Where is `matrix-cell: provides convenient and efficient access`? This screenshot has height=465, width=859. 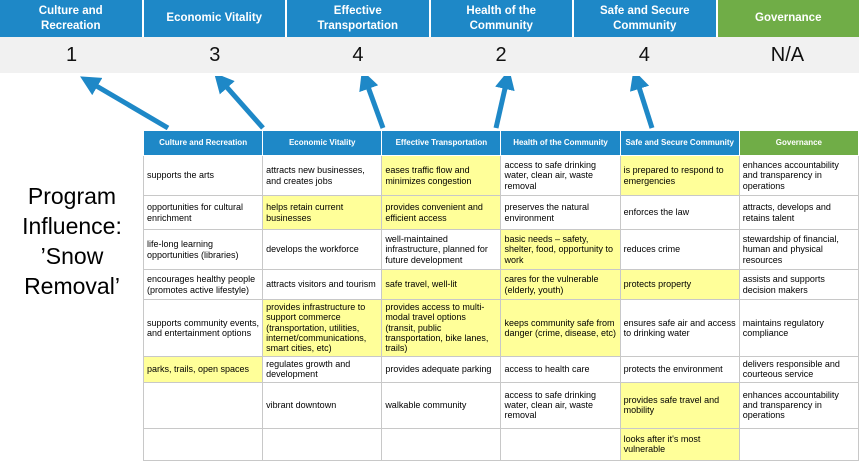 matrix-cell: provides convenient and efficient access is located at coordinates (441, 212).